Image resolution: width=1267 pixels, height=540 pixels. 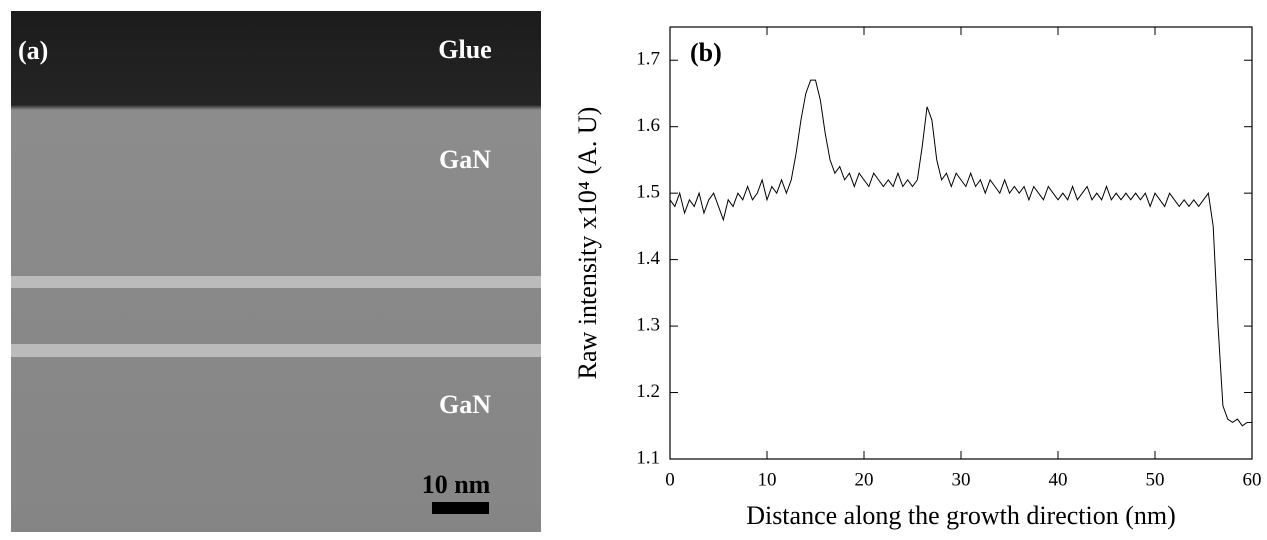 I want to click on x-tick-label: 50, so click(x=1155, y=479).